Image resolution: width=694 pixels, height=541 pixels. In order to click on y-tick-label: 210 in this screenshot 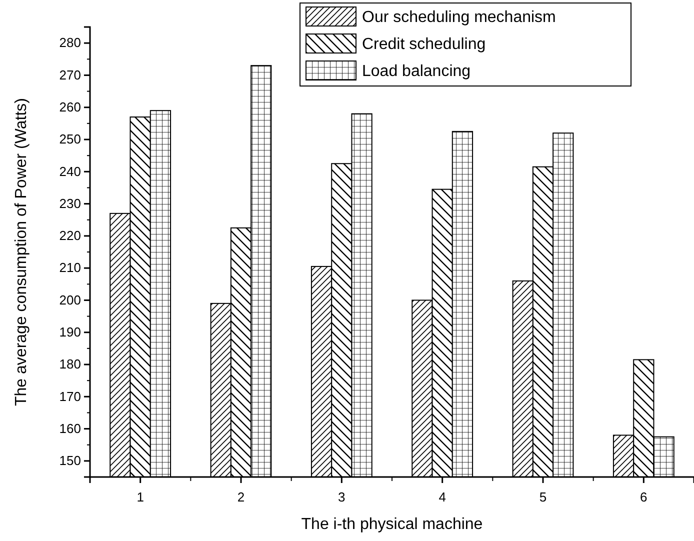, I will do `click(70, 268)`.